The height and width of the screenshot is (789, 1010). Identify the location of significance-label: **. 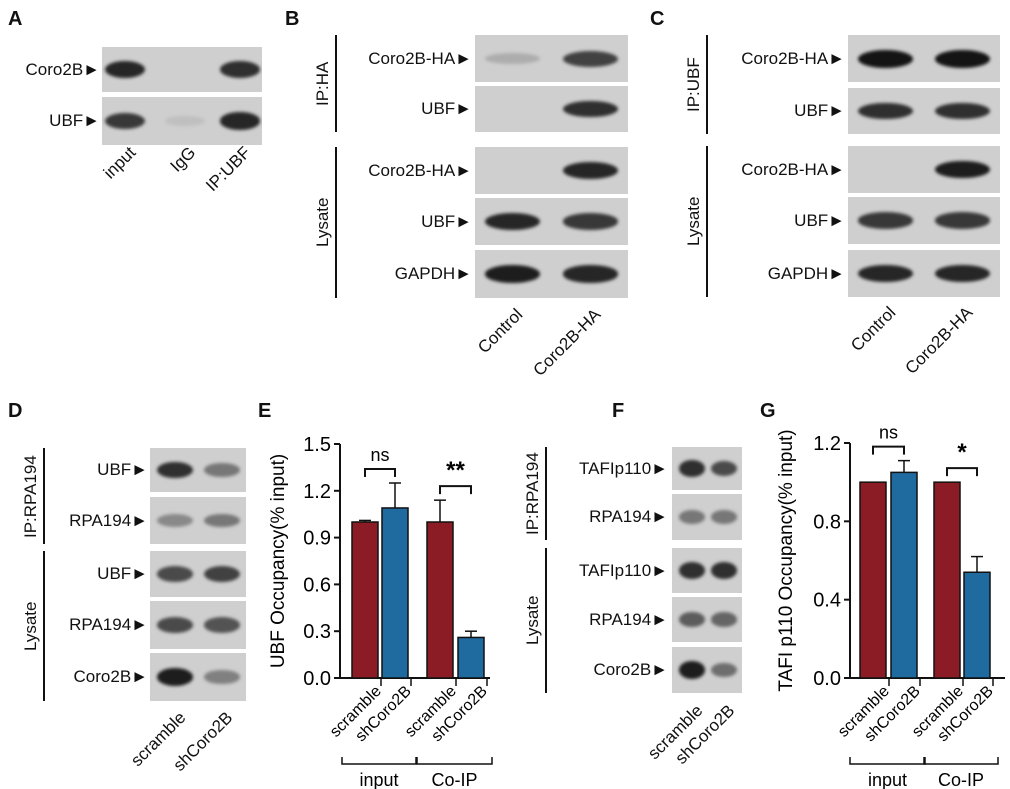
(455, 470).